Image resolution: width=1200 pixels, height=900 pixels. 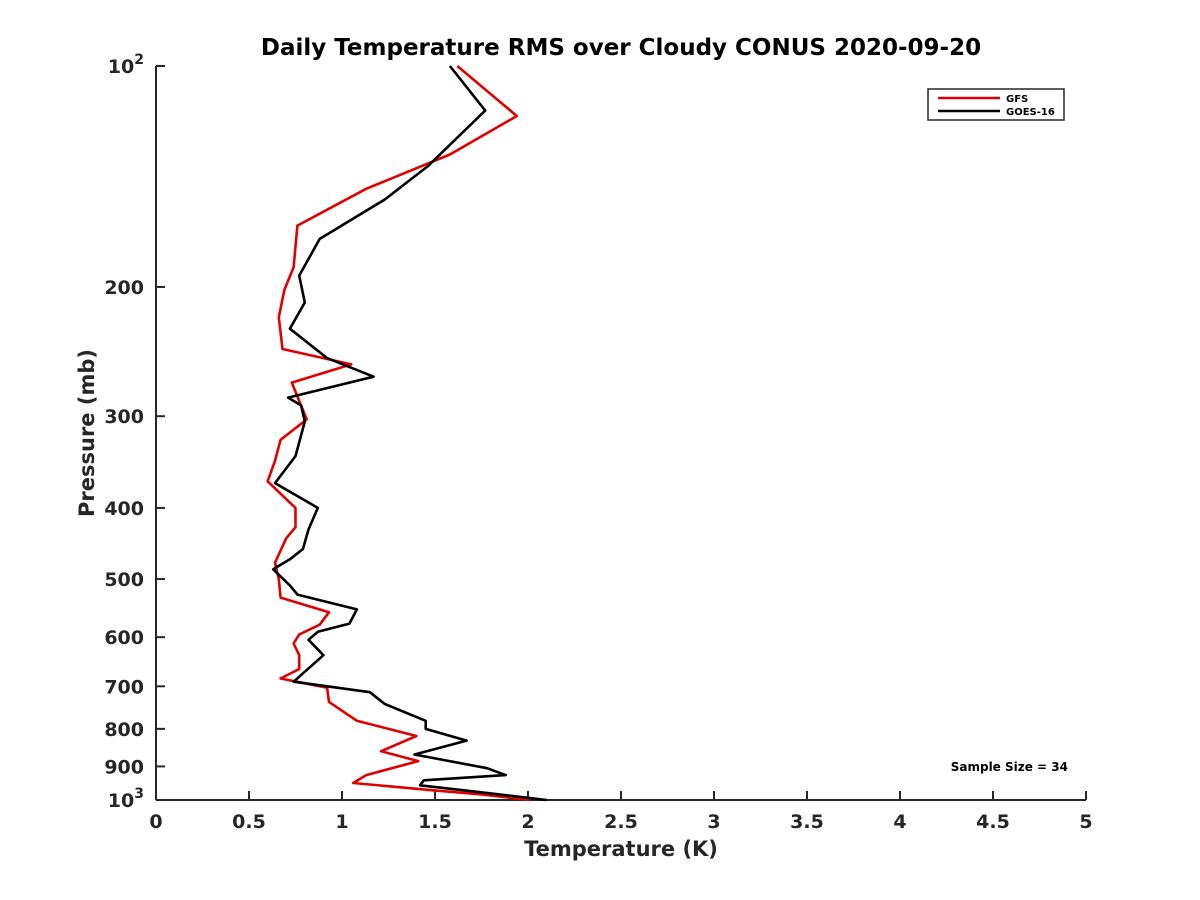 What do you see at coordinates (124, 687) in the screenshot?
I see `y-tick-label: 700` at bounding box center [124, 687].